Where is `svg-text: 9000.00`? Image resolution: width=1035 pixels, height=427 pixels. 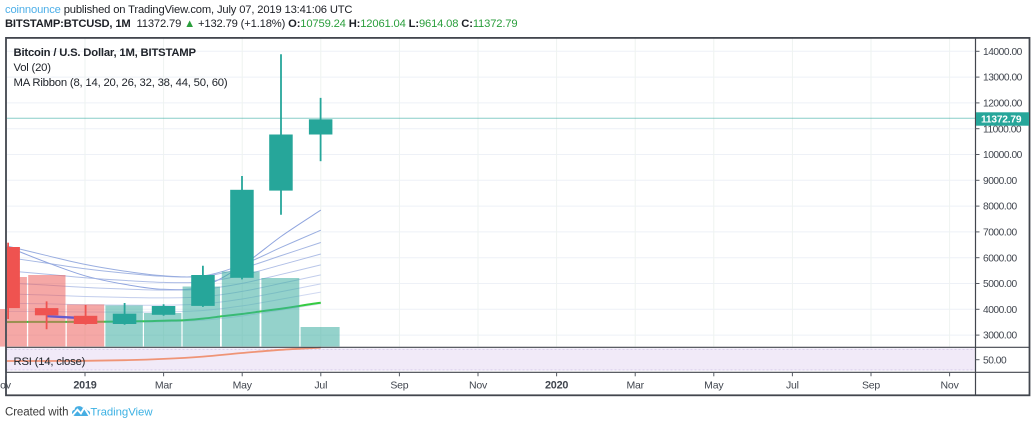 svg-text: 9000.00 is located at coordinates (1000, 181).